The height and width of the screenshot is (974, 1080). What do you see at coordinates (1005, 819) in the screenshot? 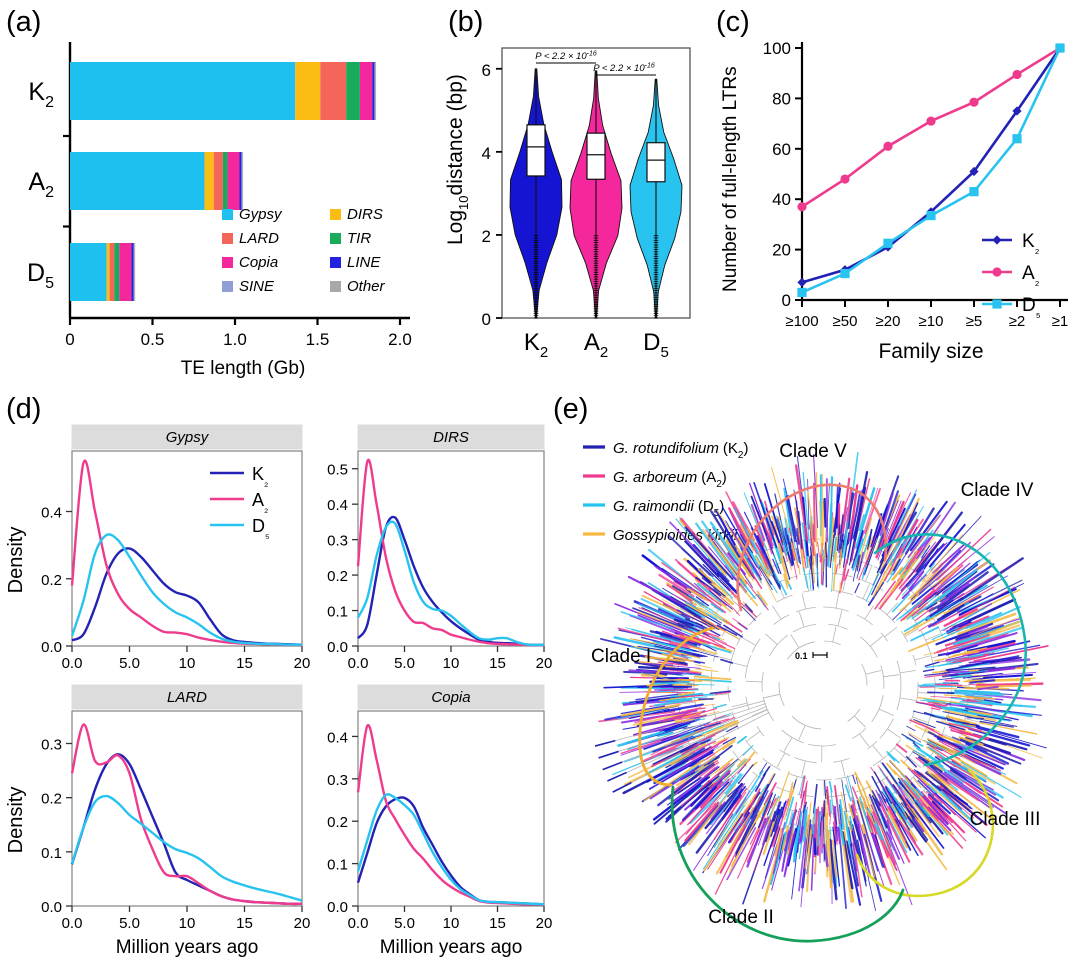
I see `svg-text: Clade III` at bounding box center [1005, 819].